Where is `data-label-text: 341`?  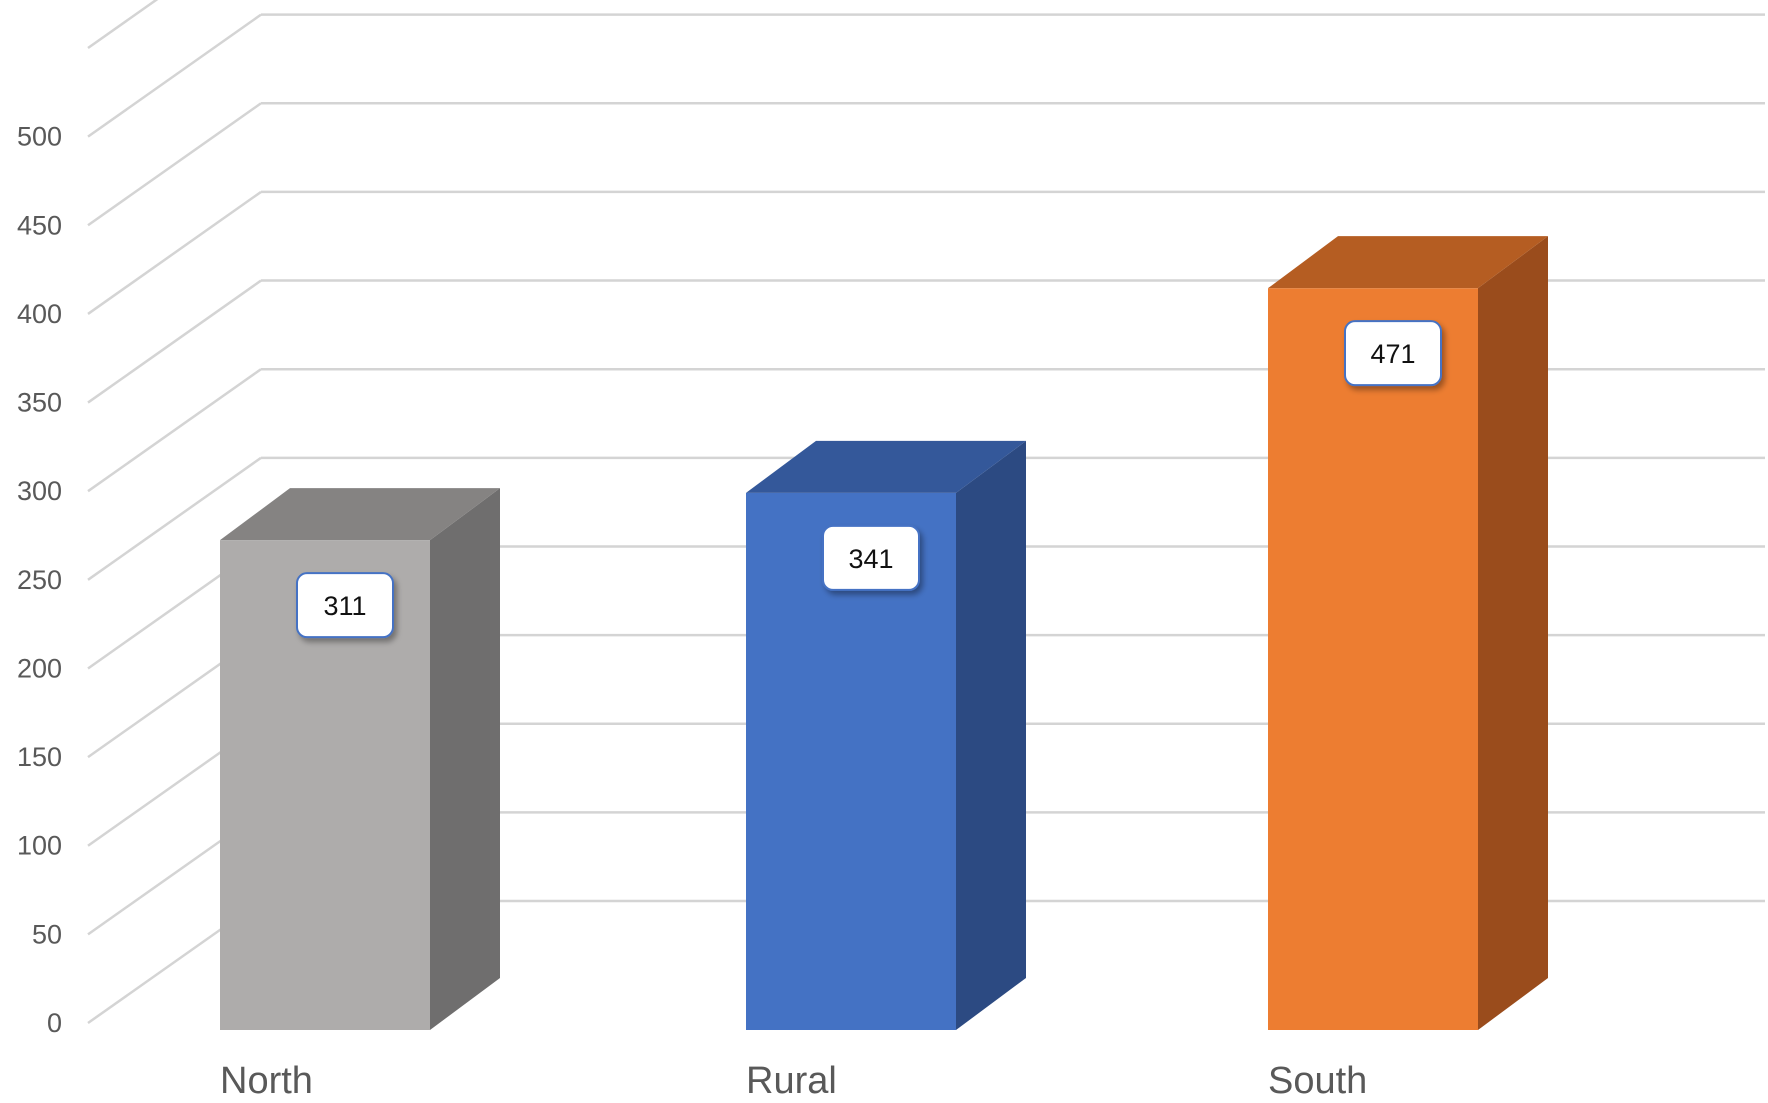 data-label-text: 341 is located at coordinates (870, 559).